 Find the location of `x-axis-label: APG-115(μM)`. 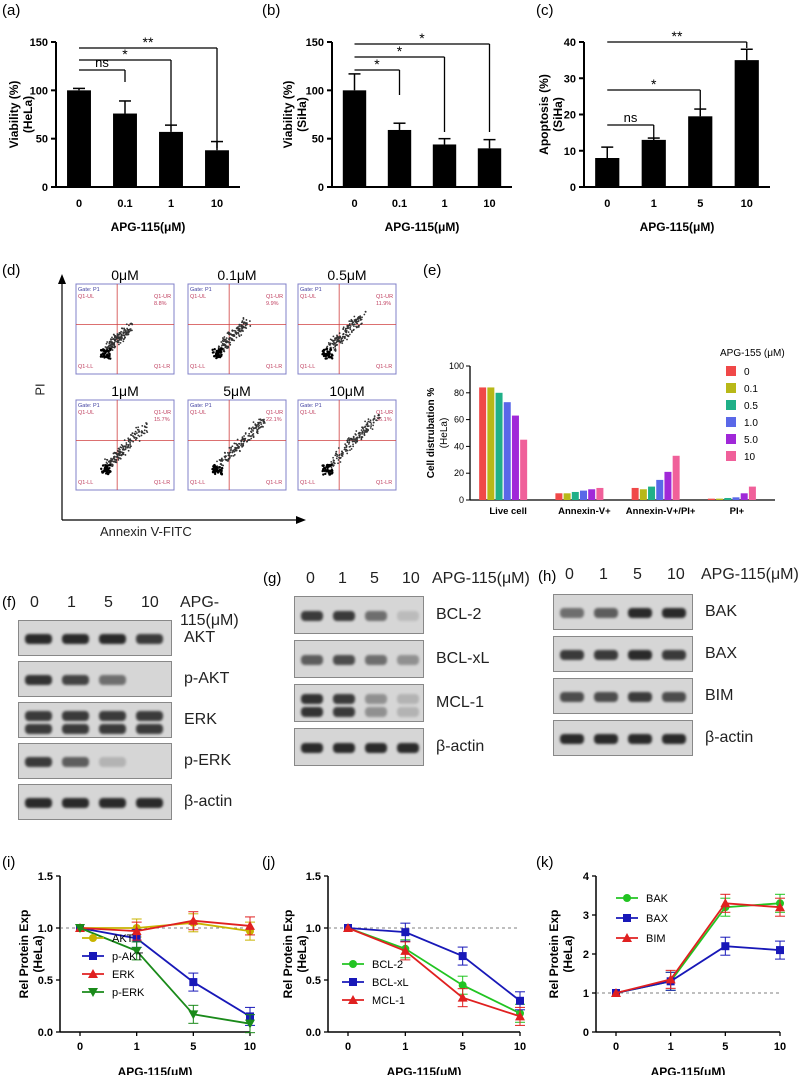

x-axis-label: APG-115(μM) is located at coordinates (677, 227).